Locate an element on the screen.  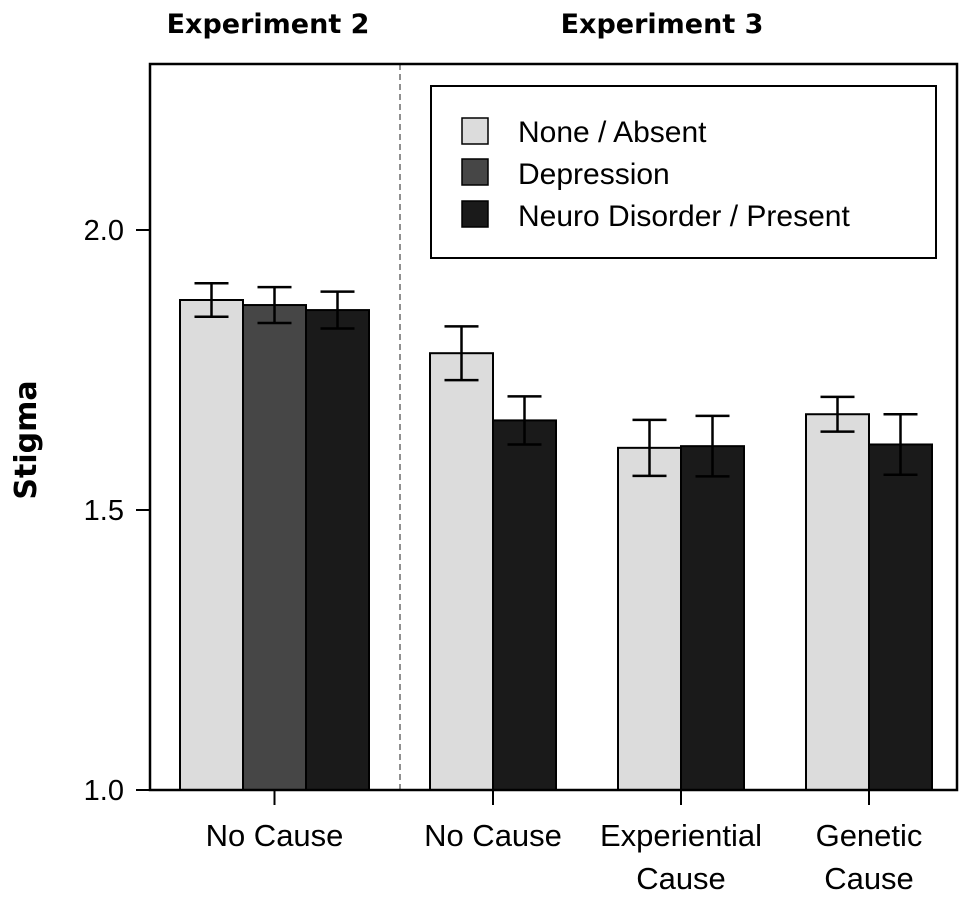
y-tick-label: 1.5 is located at coordinates (104, 511).